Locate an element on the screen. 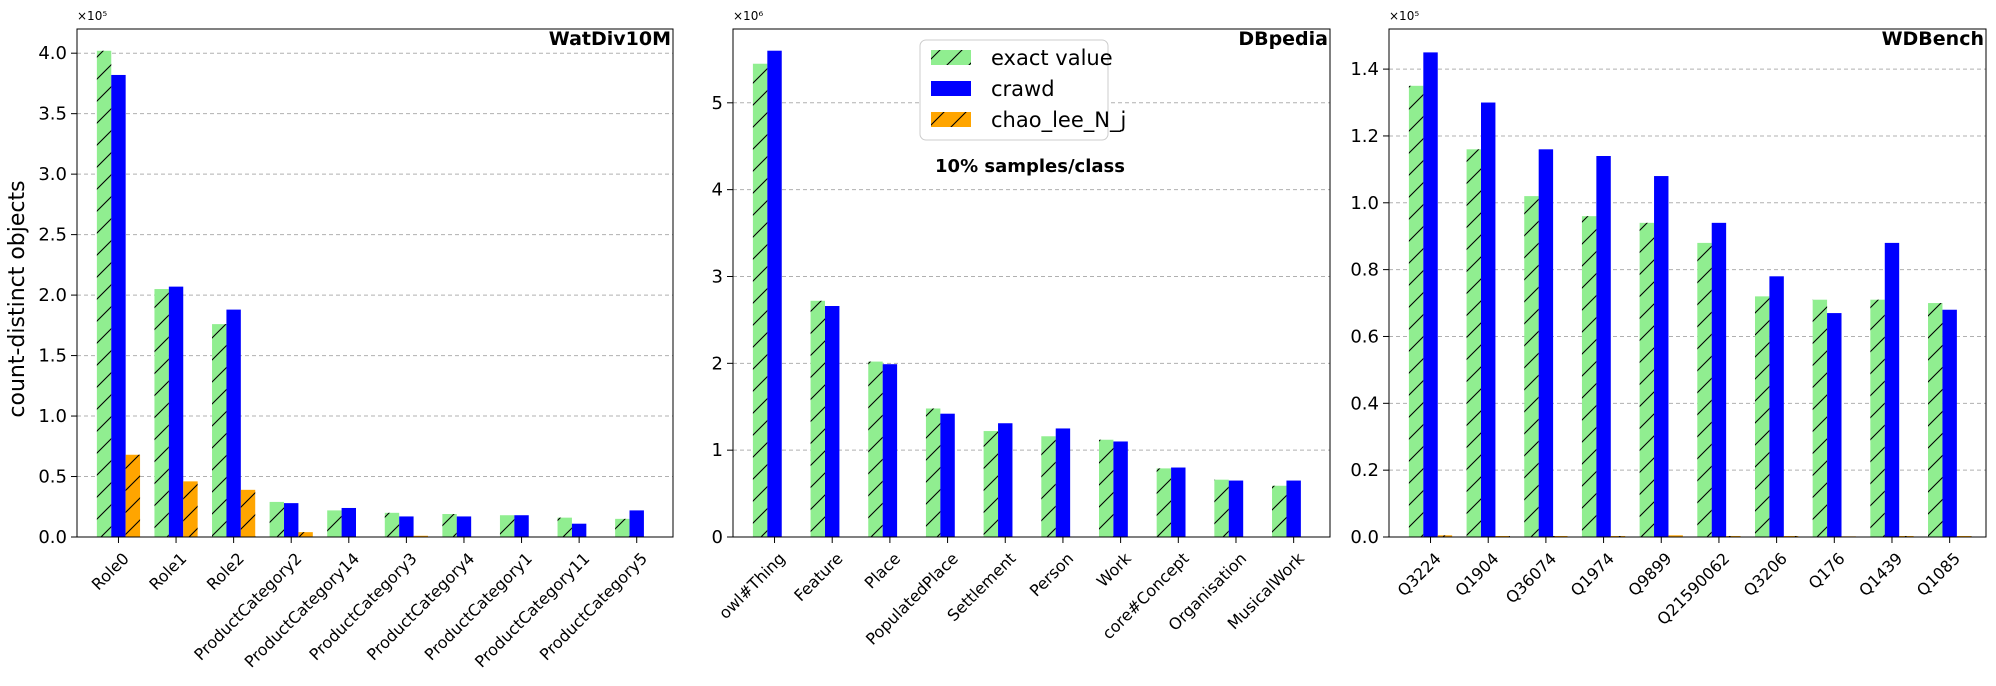 The image size is (1996, 686). x-tick-label: Q1439 is located at coordinates (1880, 574).